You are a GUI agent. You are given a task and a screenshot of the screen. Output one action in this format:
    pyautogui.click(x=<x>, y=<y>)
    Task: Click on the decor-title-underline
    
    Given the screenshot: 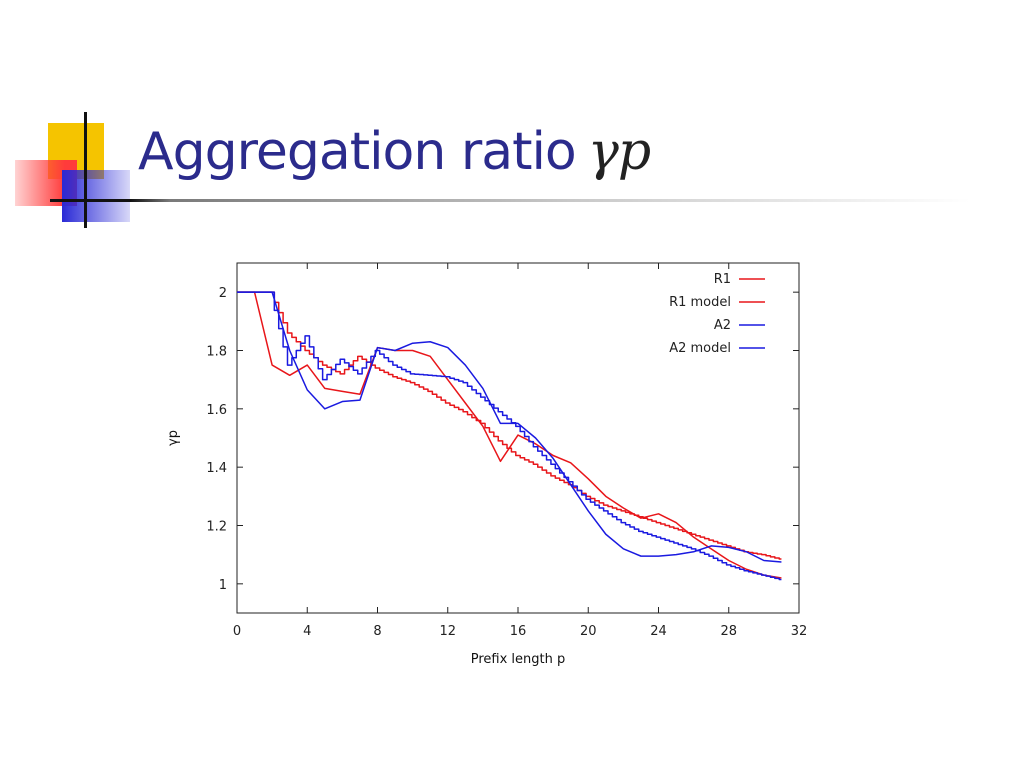 What is the action you would take?
    pyautogui.click(x=510, y=200)
    